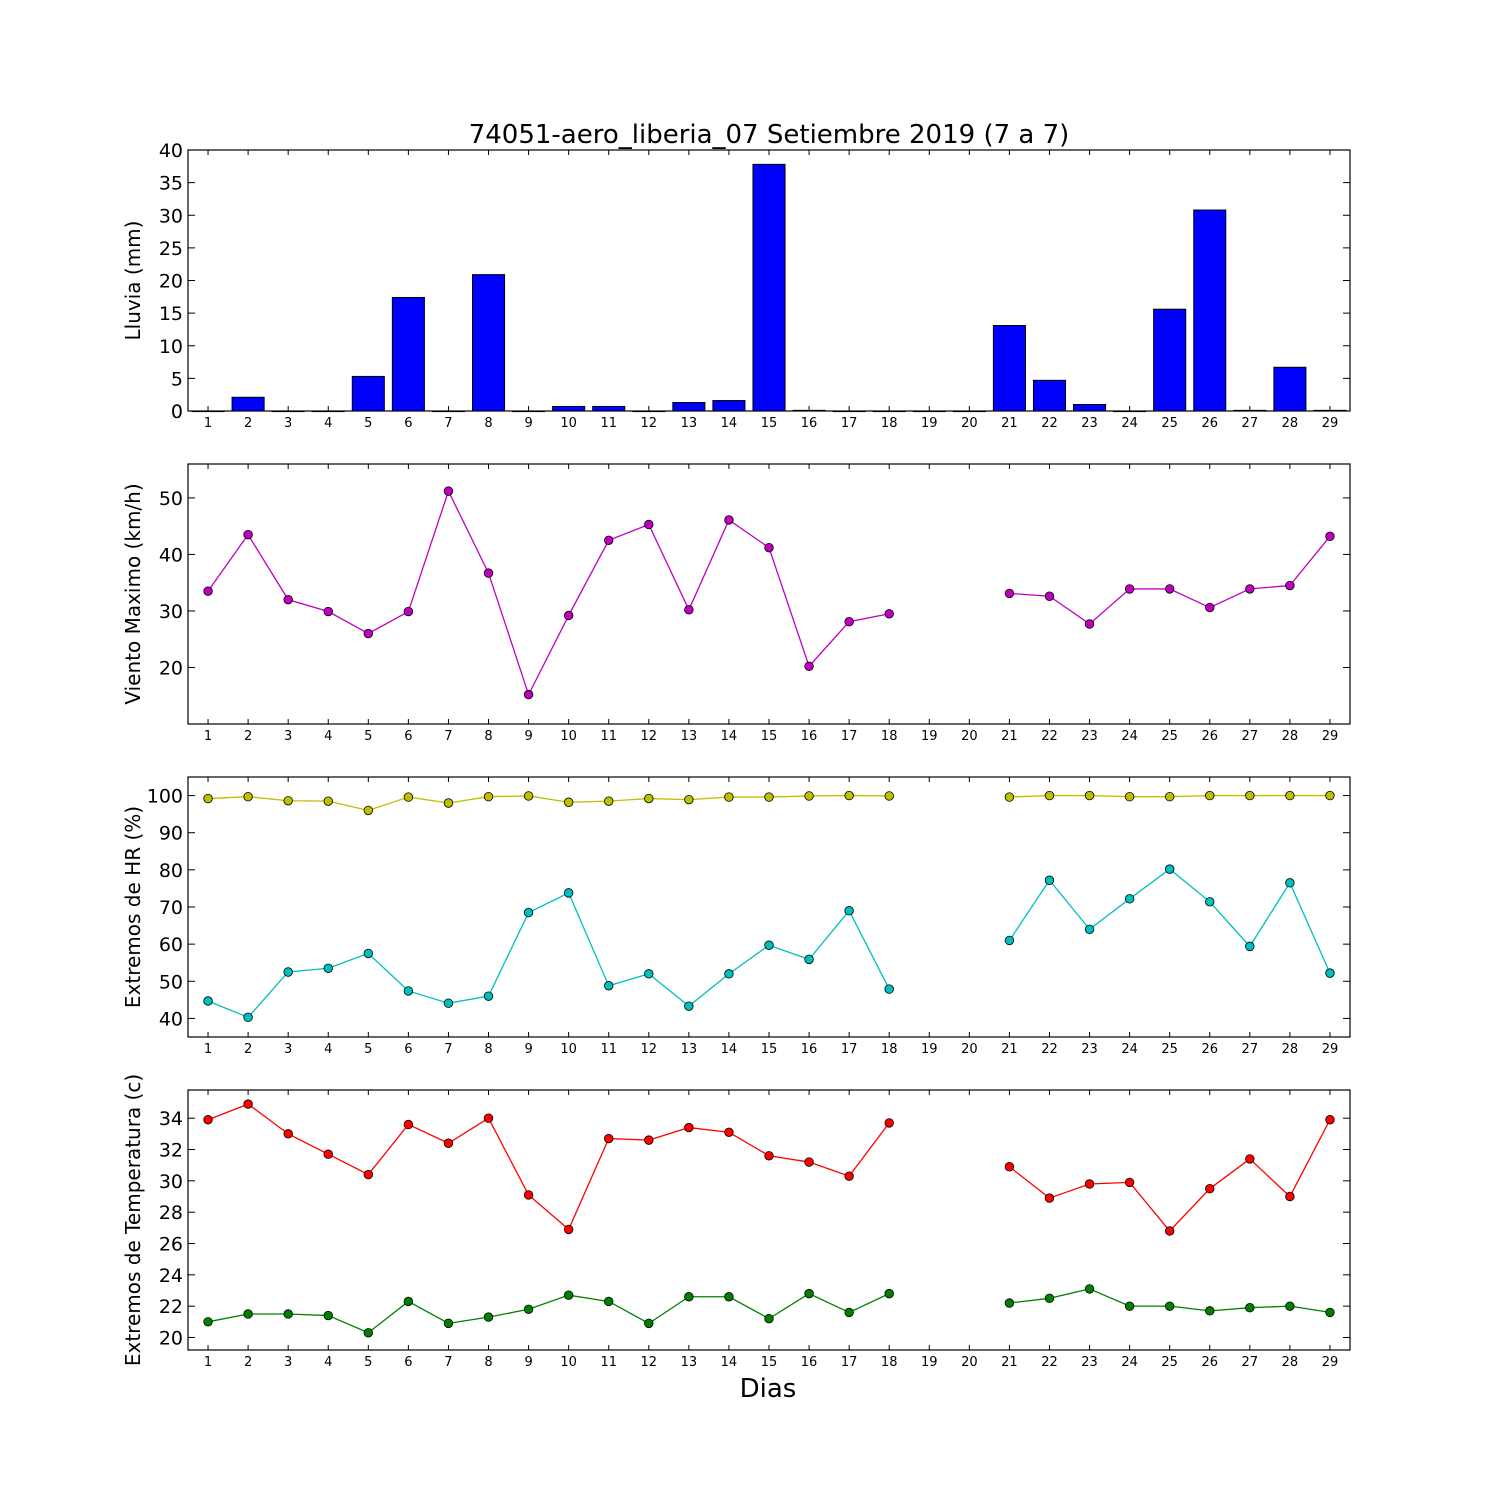 The height and width of the screenshot is (1500, 1500). What do you see at coordinates (171, 184) in the screenshot?
I see `y-tick-label: 35` at bounding box center [171, 184].